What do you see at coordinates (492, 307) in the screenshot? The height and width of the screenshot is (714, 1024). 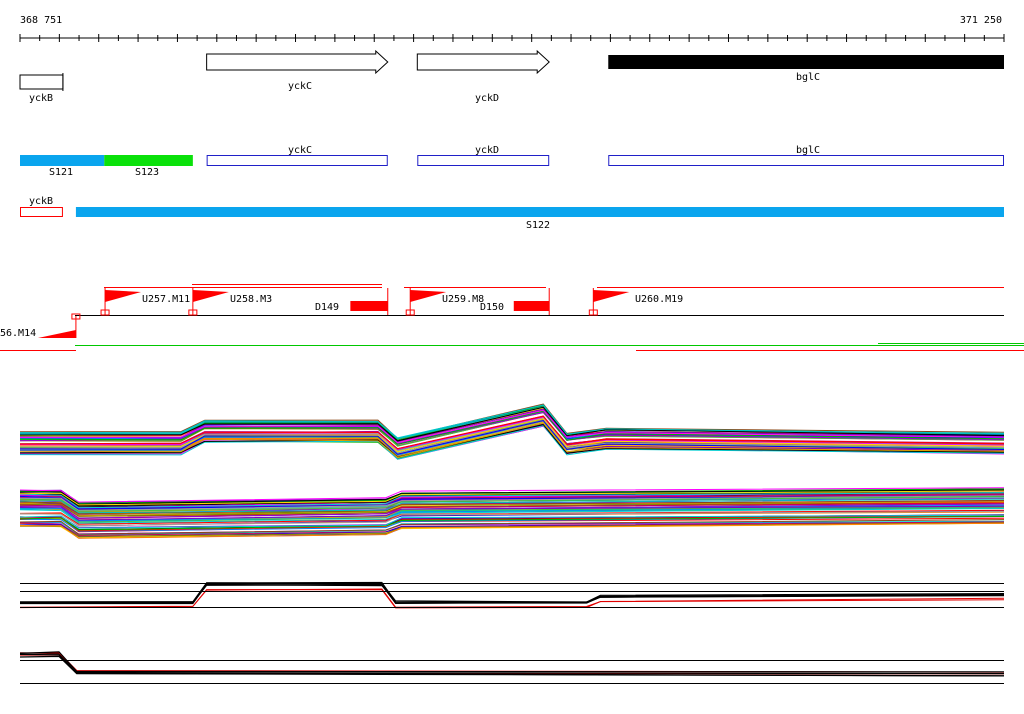 I see `terminator-label-D150: D150` at bounding box center [492, 307].